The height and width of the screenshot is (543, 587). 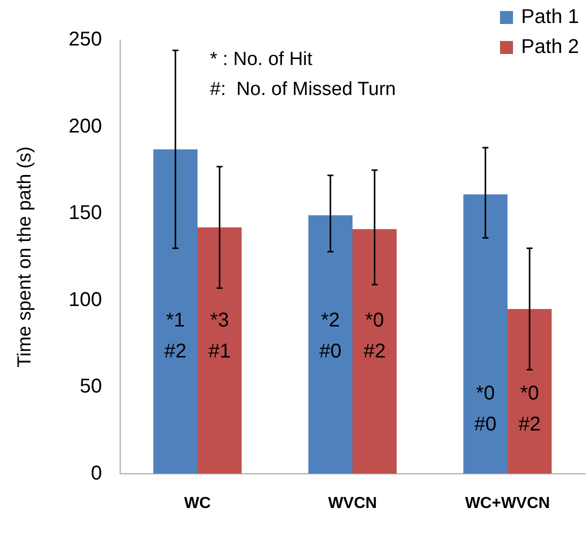 I want to click on x-tick-label: WC, so click(x=198, y=503).